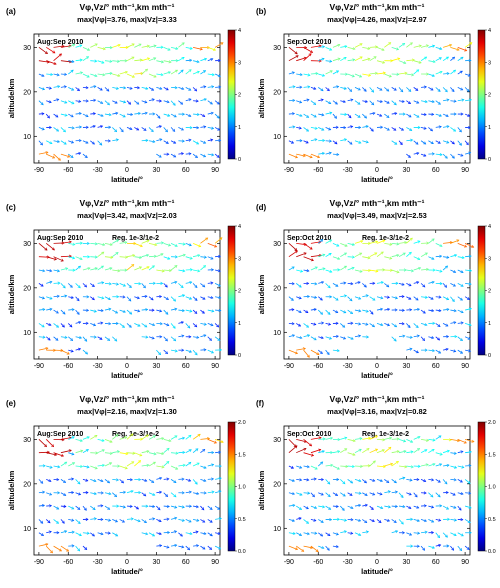  Describe the element at coordinates (27, 48) in the screenshot. I see `y-tick-label: 30` at that location.